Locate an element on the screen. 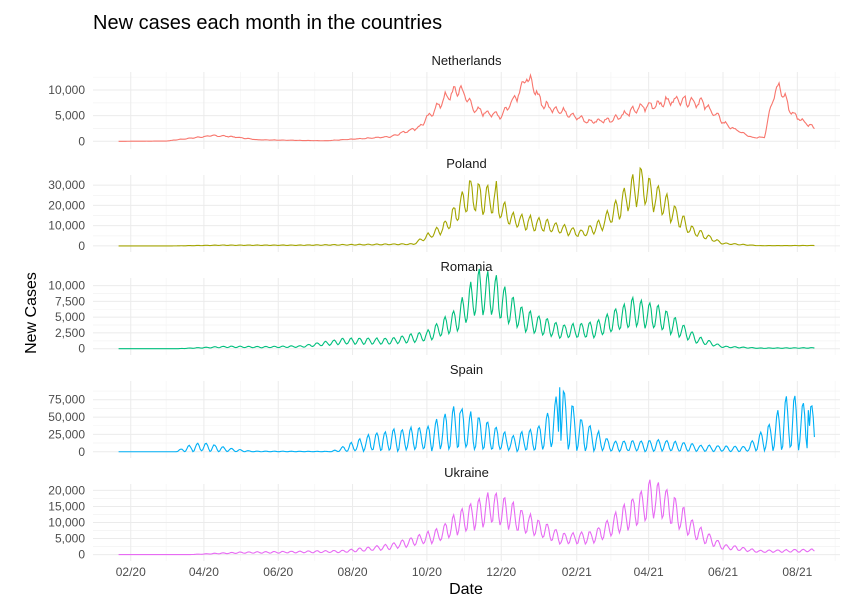  x-tick-label: 12/20 is located at coordinates (501, 572).